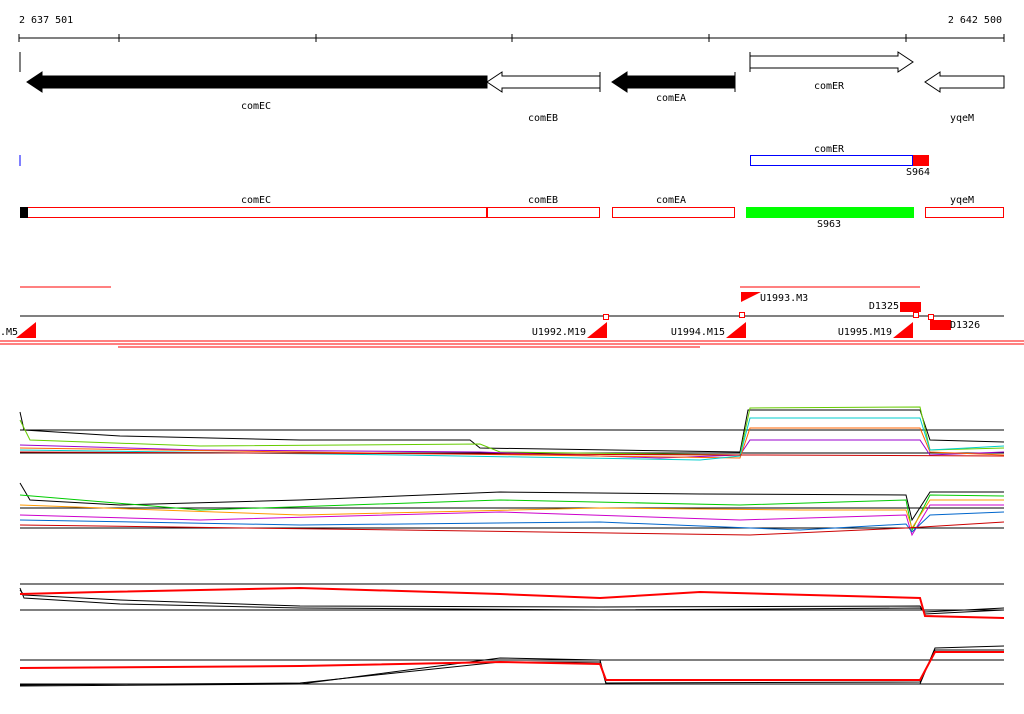 Image resolution: width=1024 pixels, height=714 pixels. Describe the element at coordinates (698, 332) in the screenshot. I see `feature-label: U1994.M15` at that location.